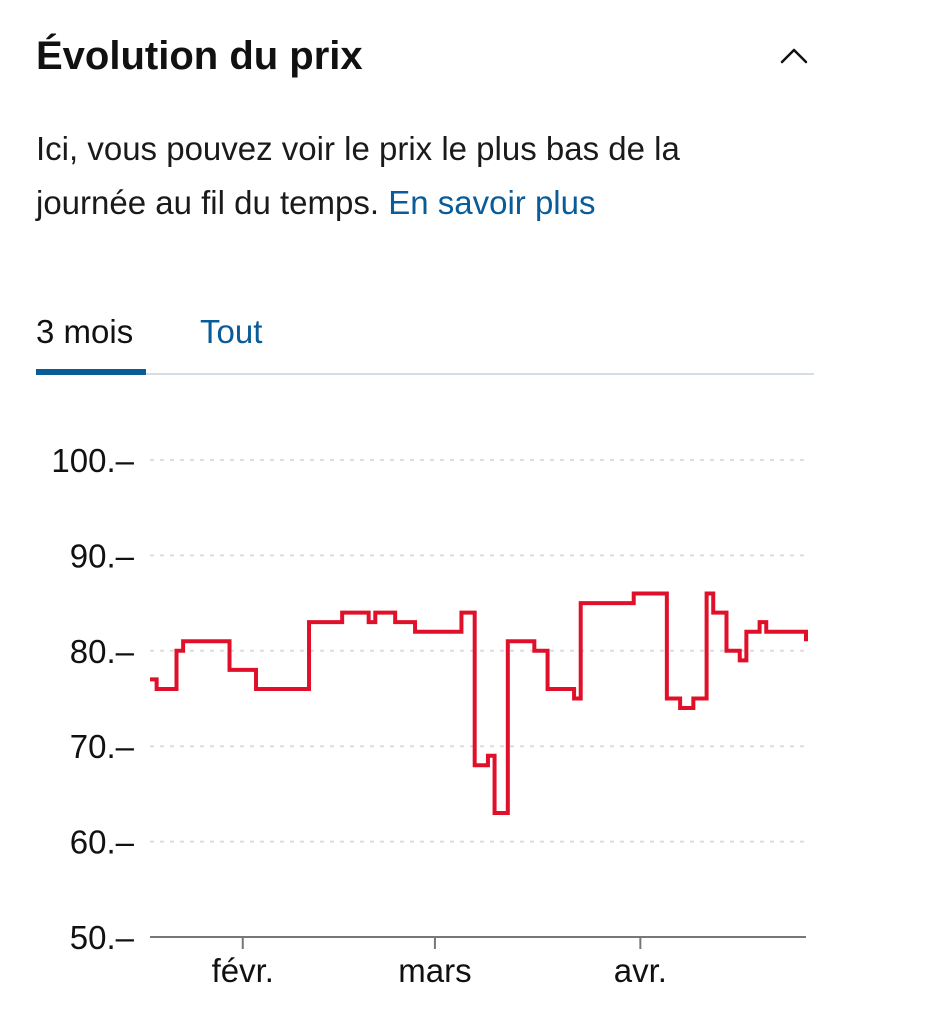 The image size is (939, 1024). I want to click on y-tick-label: 70.–, so click(102, 746).